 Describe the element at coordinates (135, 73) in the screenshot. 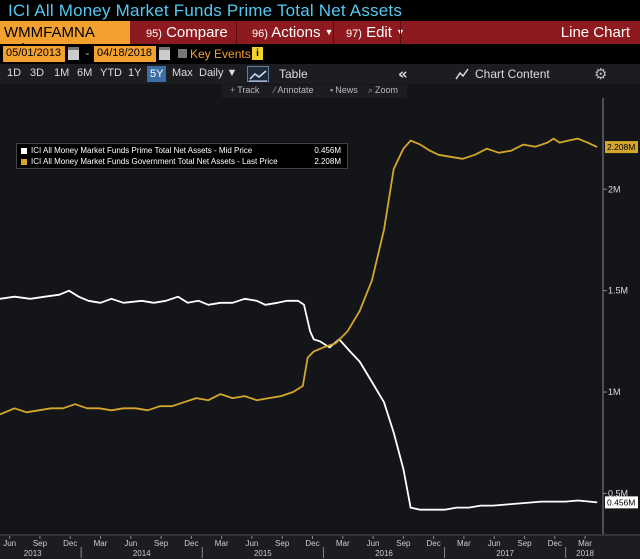

I see `range-1y: 1Y` at that location.